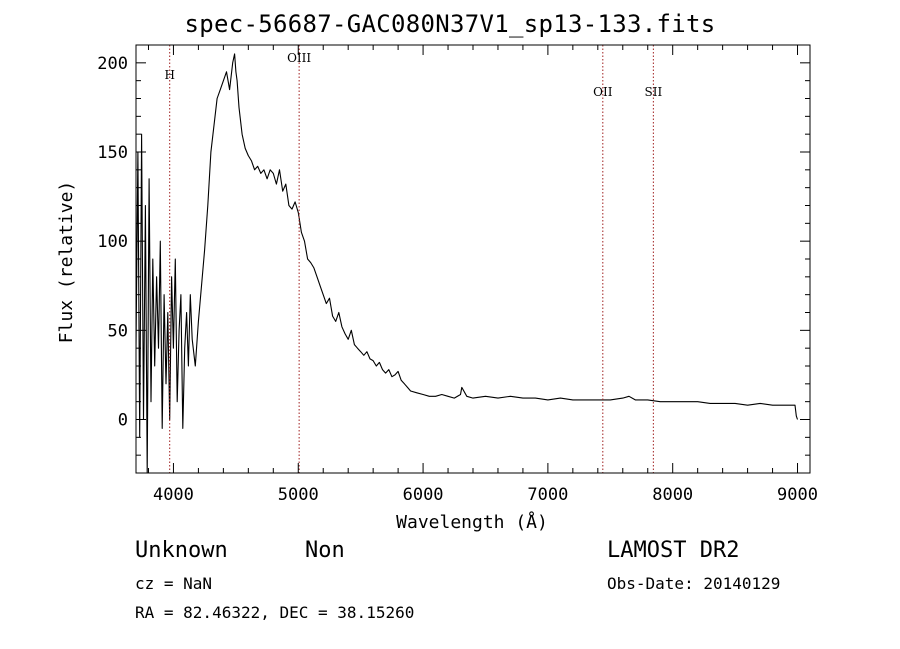  Describe the element at coordinates (672, 495) in the screenshot. I see `x-tick-label-8000: 8000` at that location.